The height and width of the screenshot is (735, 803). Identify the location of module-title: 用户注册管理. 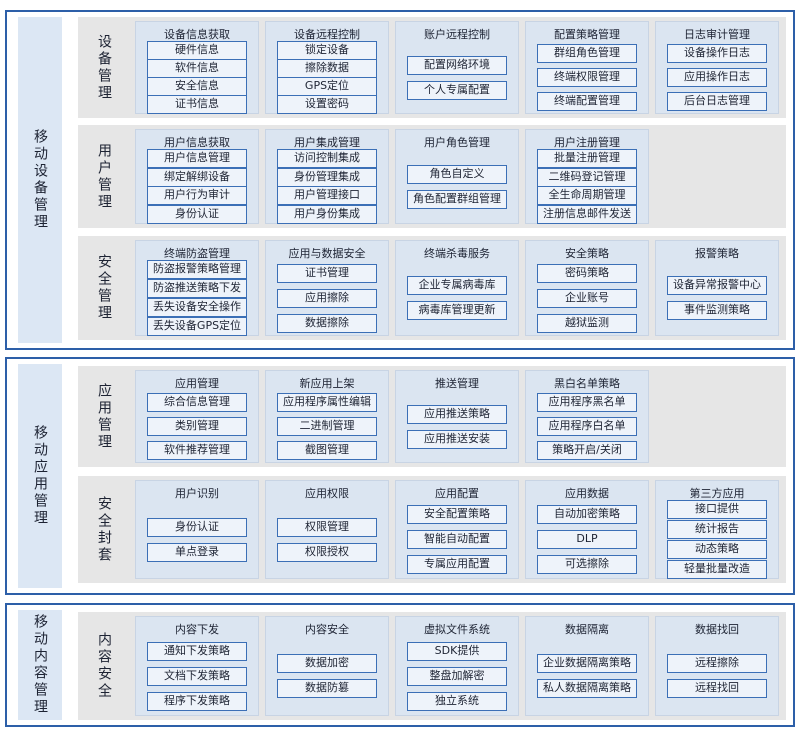
(587, 142).